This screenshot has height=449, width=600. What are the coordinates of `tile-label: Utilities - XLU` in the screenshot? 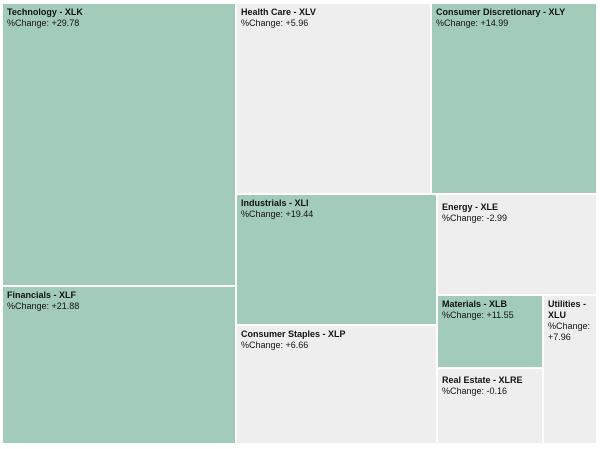 It's located at (567, 309).